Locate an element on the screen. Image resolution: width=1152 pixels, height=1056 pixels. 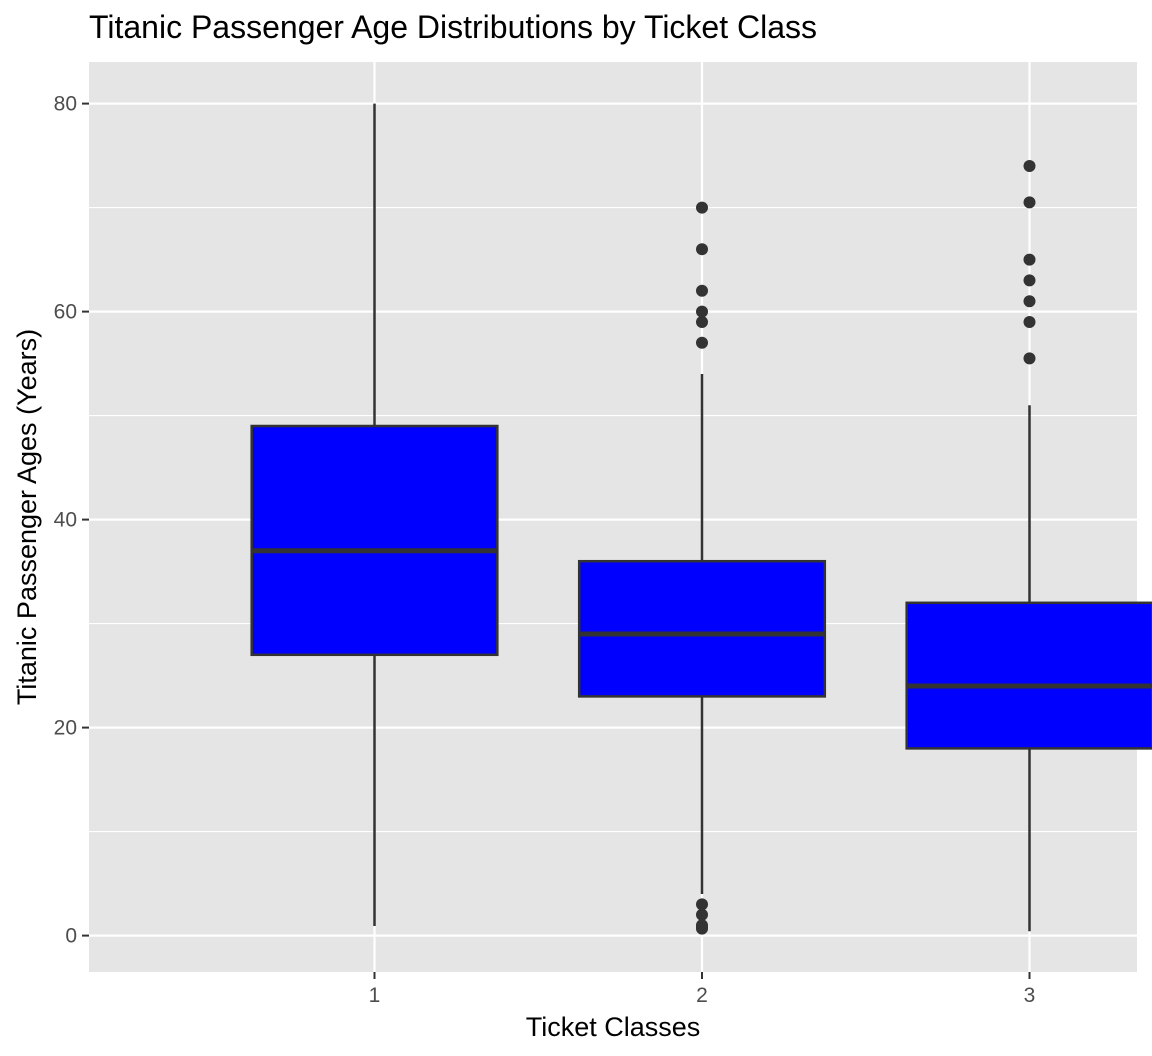
x-tick-label: 1 is located at coordinates (375, 995).